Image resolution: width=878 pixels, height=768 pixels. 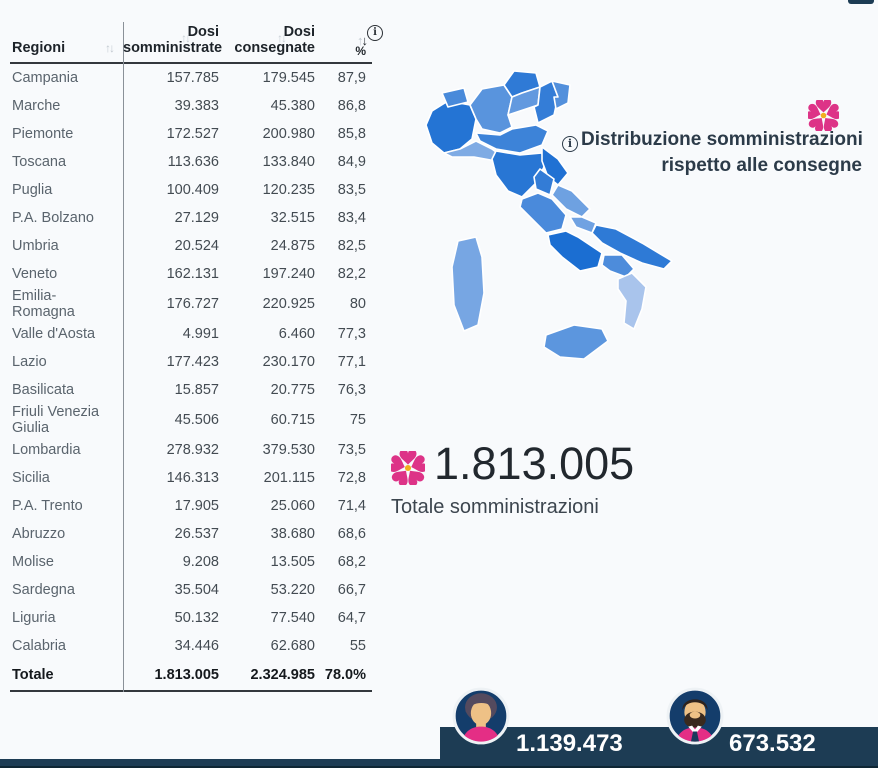 I want to click on percent-cell: 82,5, so click(x=351, y=246).